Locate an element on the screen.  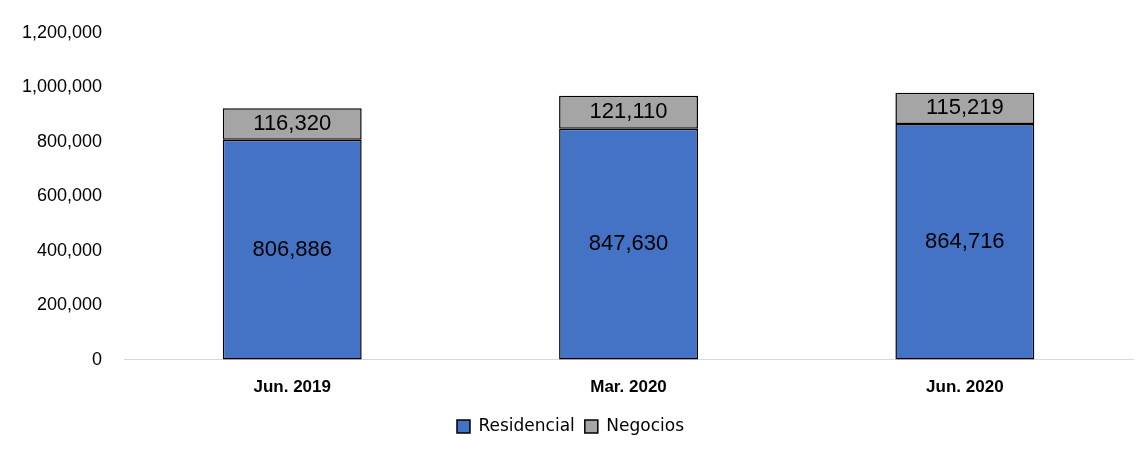
data-label: 115,219 is located at coordinates (964, 107).